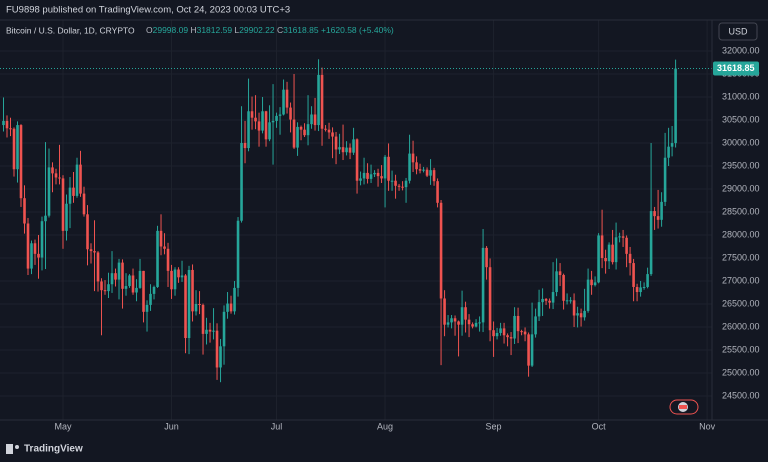  What do you see at coordinates (741, 165) in the screenshot?
I see `y-tick-label: 29500.00` at bounding box center [741, 165].